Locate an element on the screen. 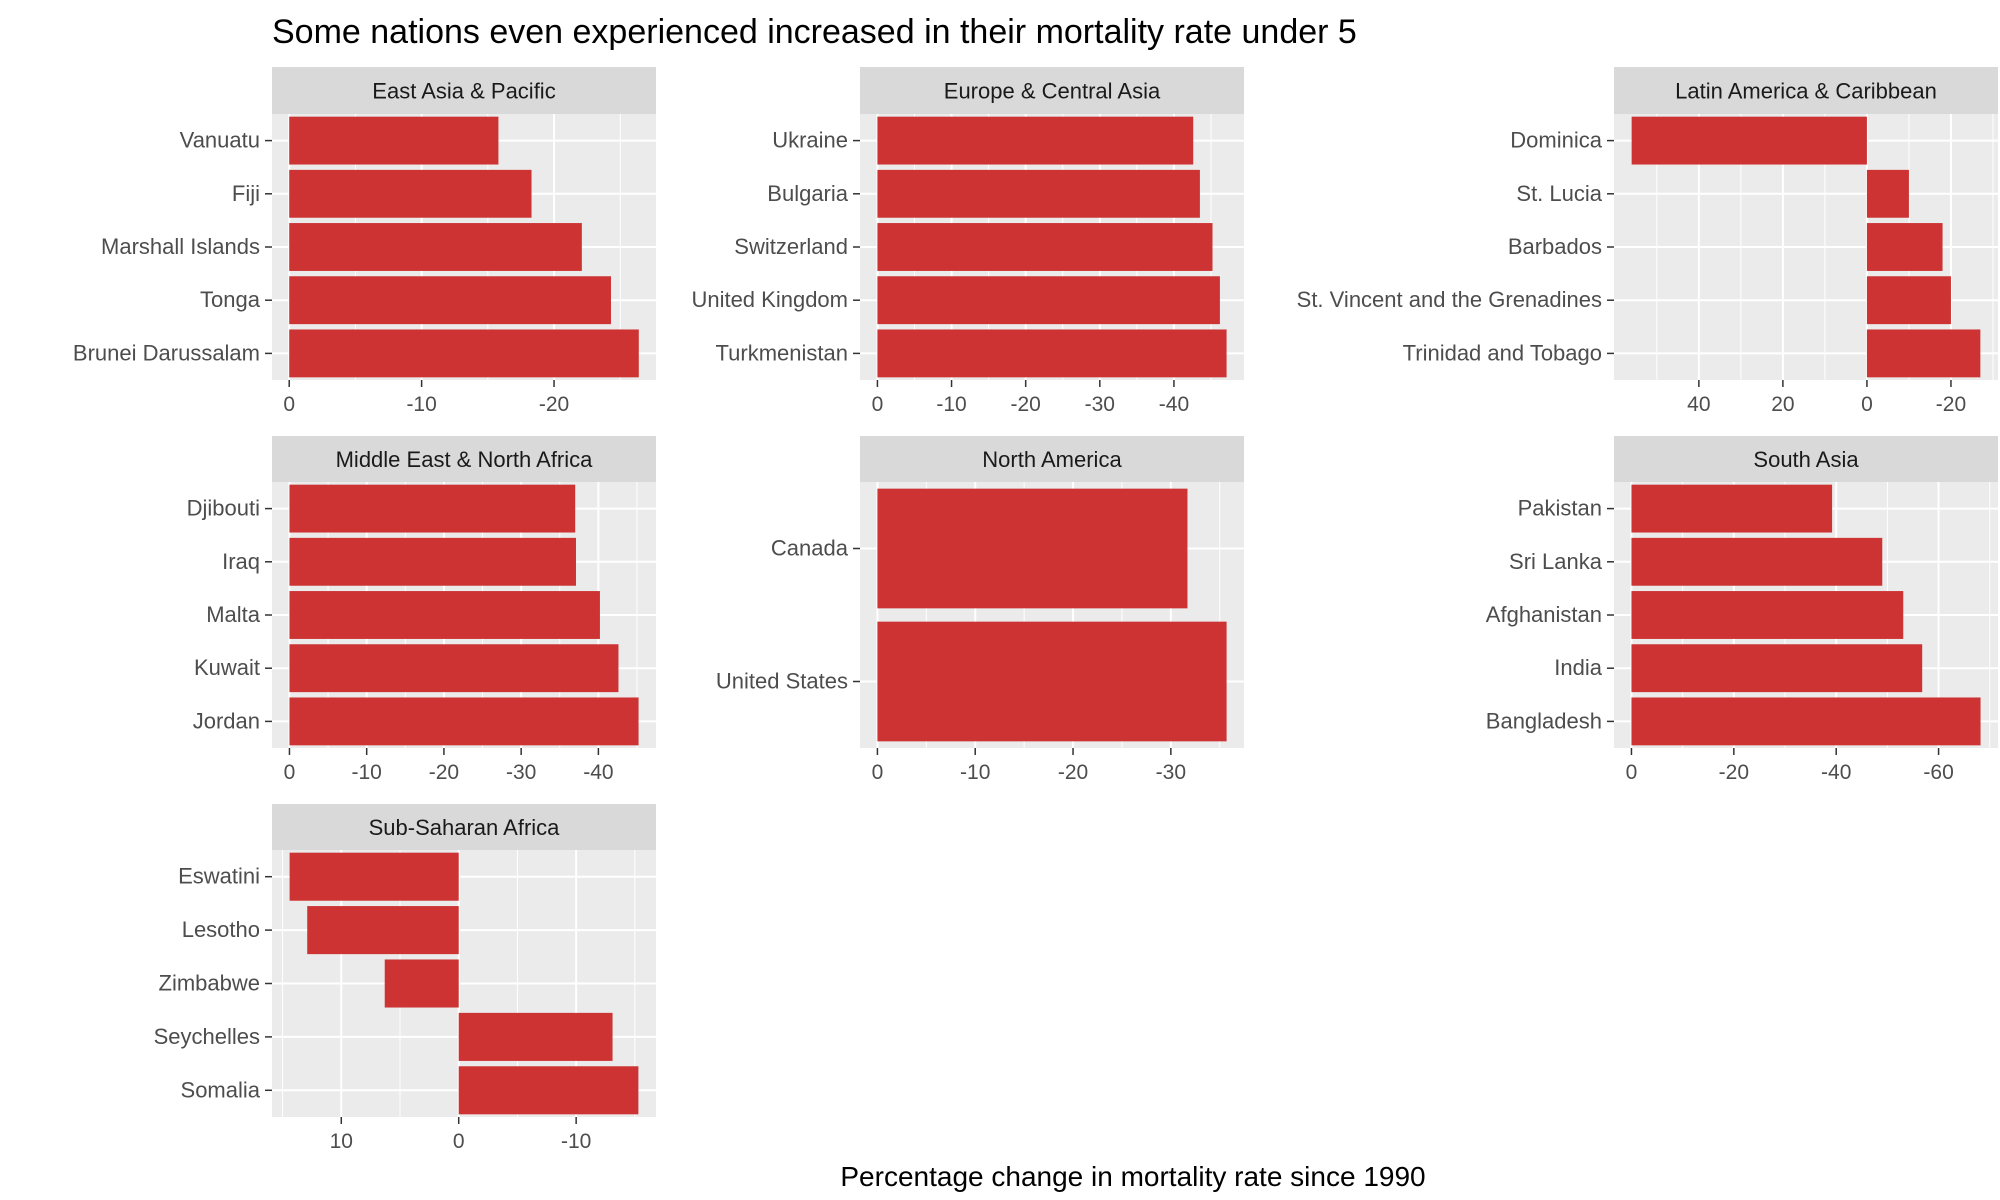 The height and width of the screenshot is (1200, 2000). category-label: Kuwait is located at coordinates (227, 667).